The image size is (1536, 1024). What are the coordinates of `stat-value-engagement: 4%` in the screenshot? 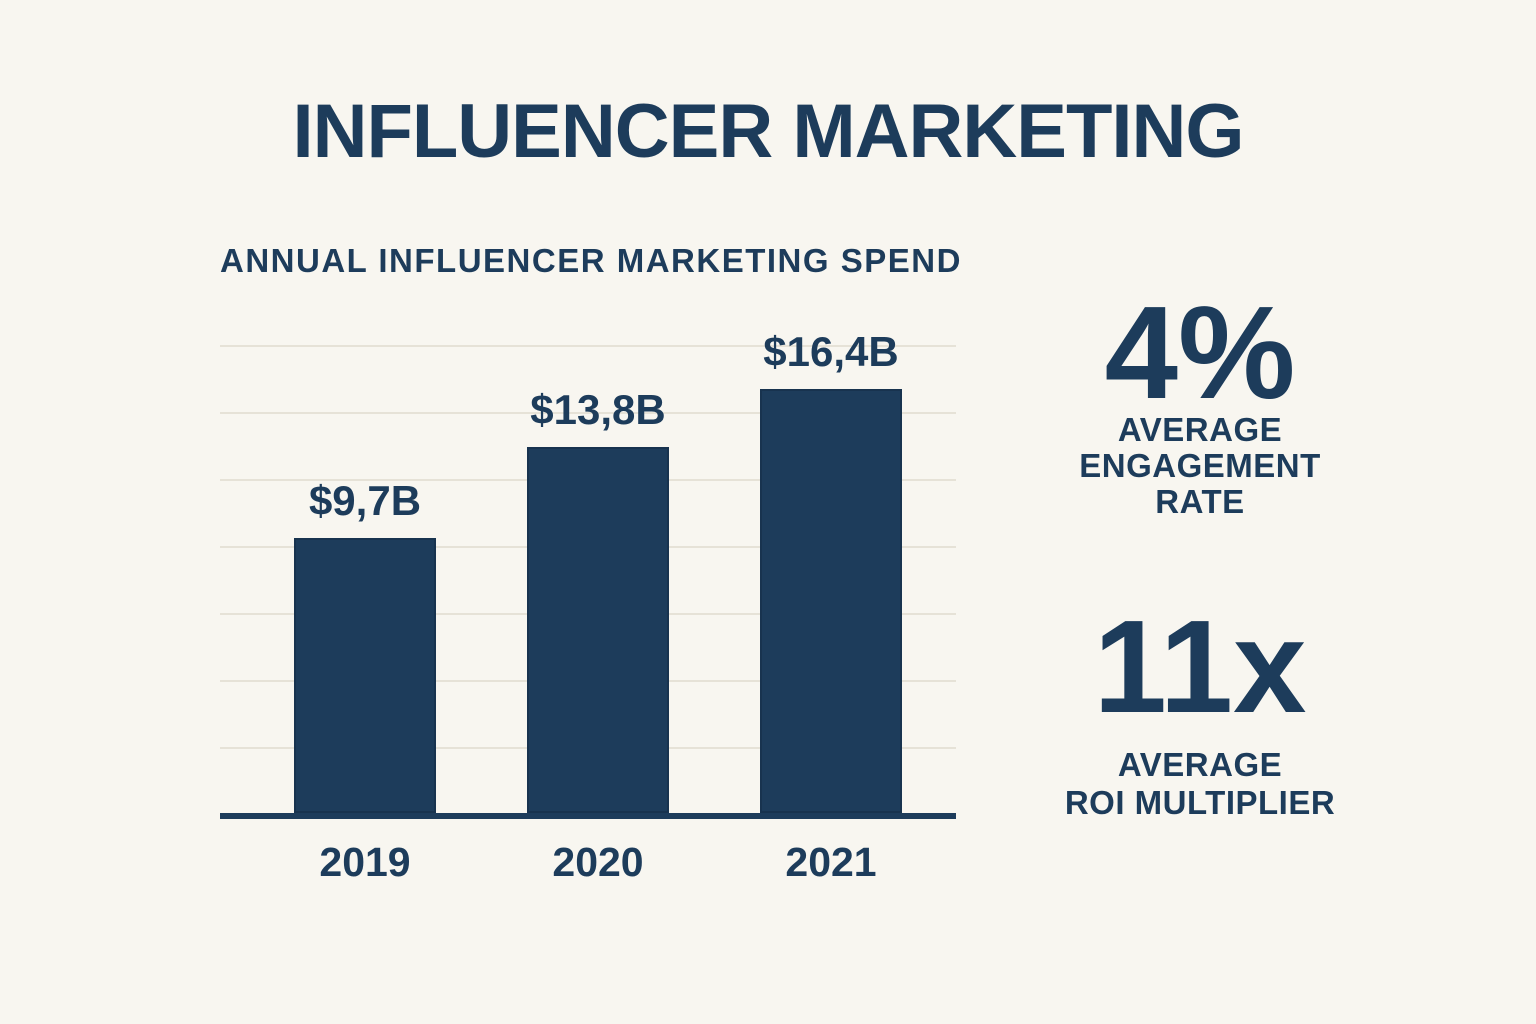 It's located at (1200, 352).